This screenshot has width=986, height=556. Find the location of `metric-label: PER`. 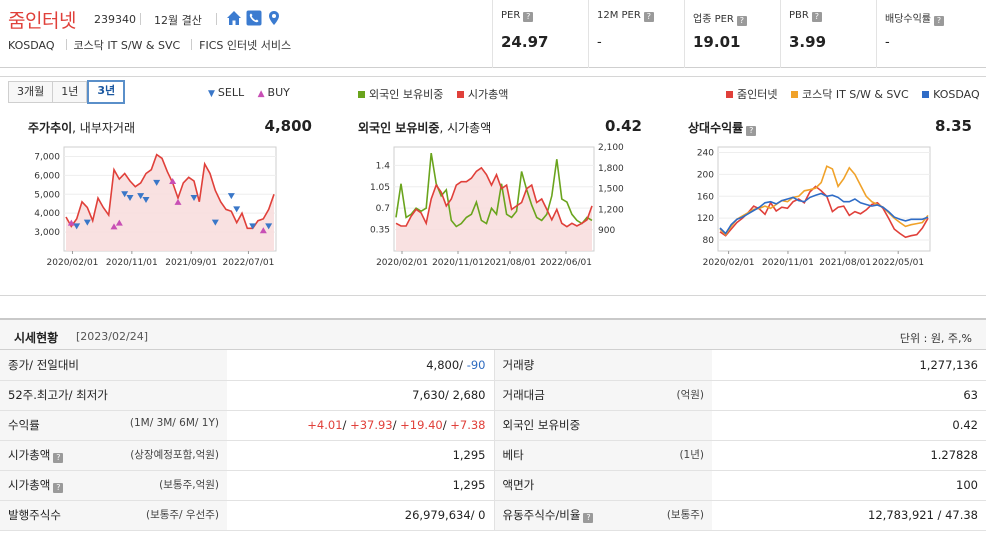

metric-label: PER is located at coordinates (511, 15).